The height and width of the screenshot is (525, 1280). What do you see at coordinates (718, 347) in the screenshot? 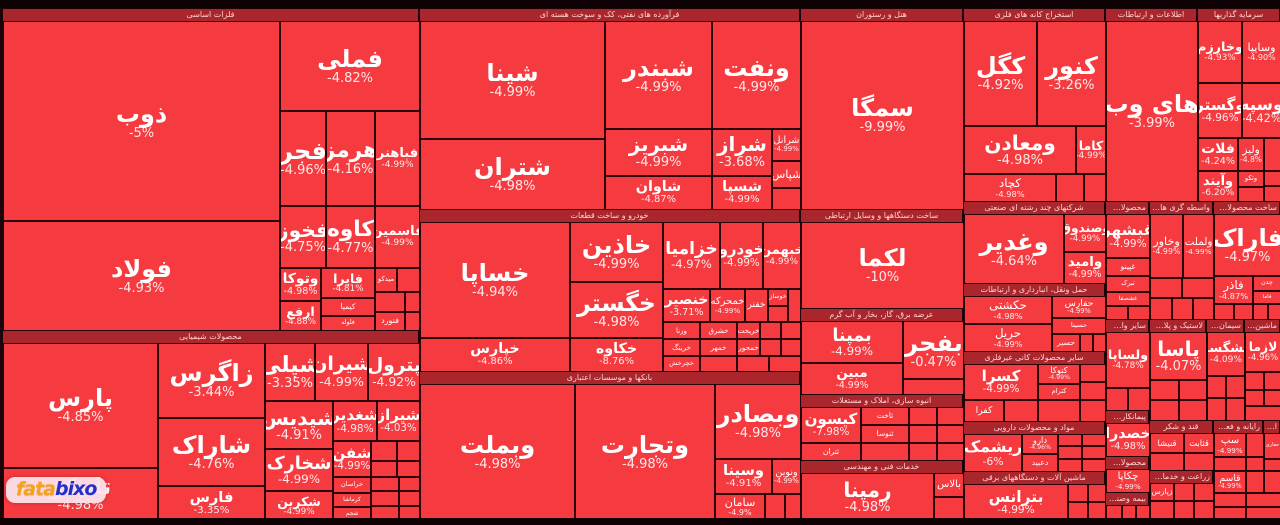
I see `tile-خمهر: خمهر` at bounding box center [718, 347].